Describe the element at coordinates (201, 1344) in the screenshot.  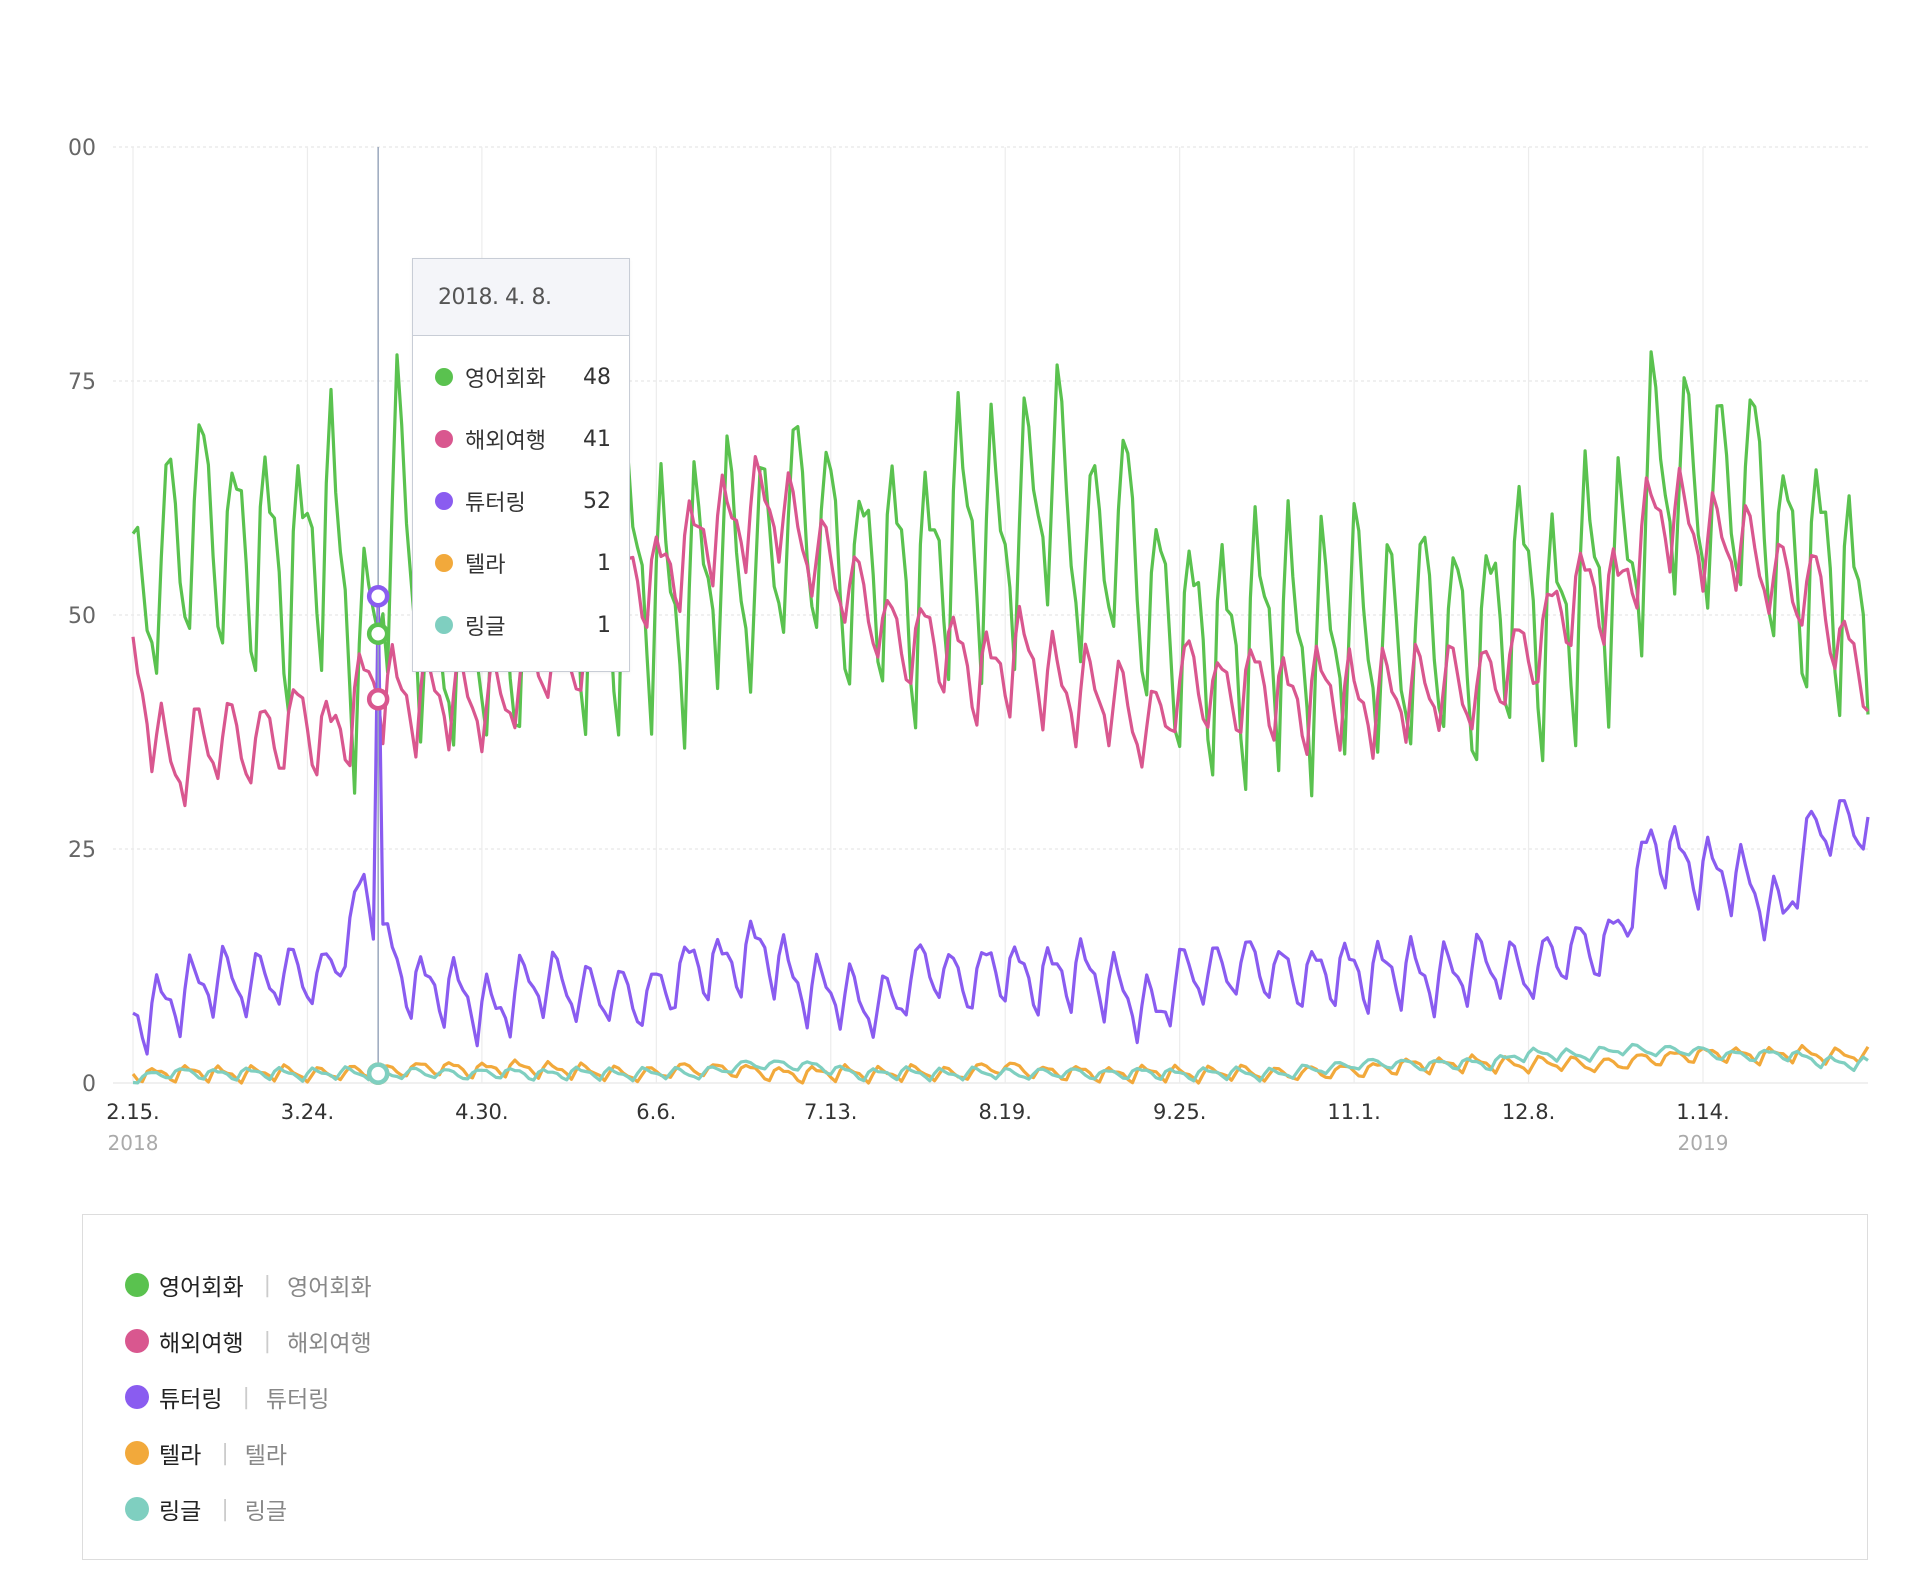
I see `legend-item-name: 해외여행` at that location.